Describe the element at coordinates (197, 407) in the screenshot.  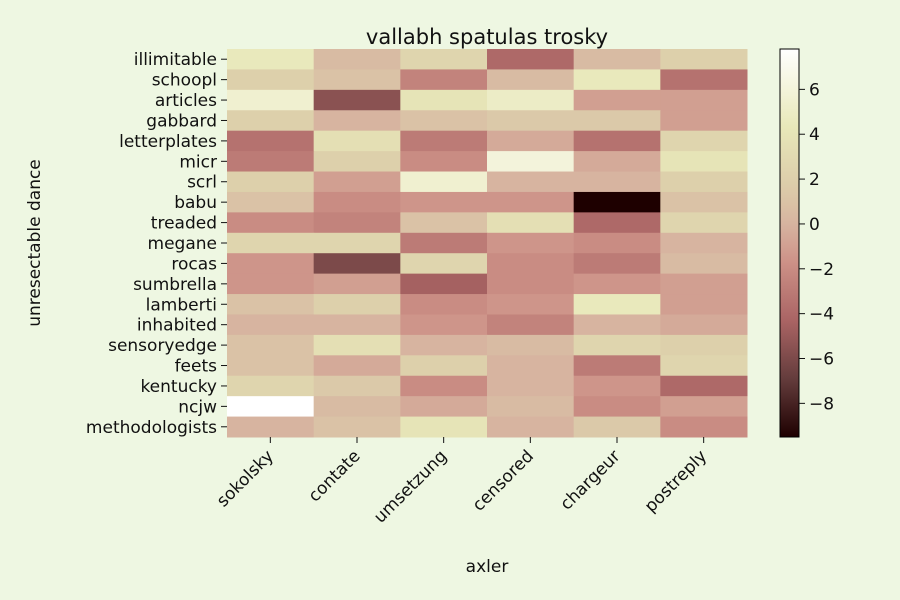
I see `y-tick-label: ncjw` at that location.